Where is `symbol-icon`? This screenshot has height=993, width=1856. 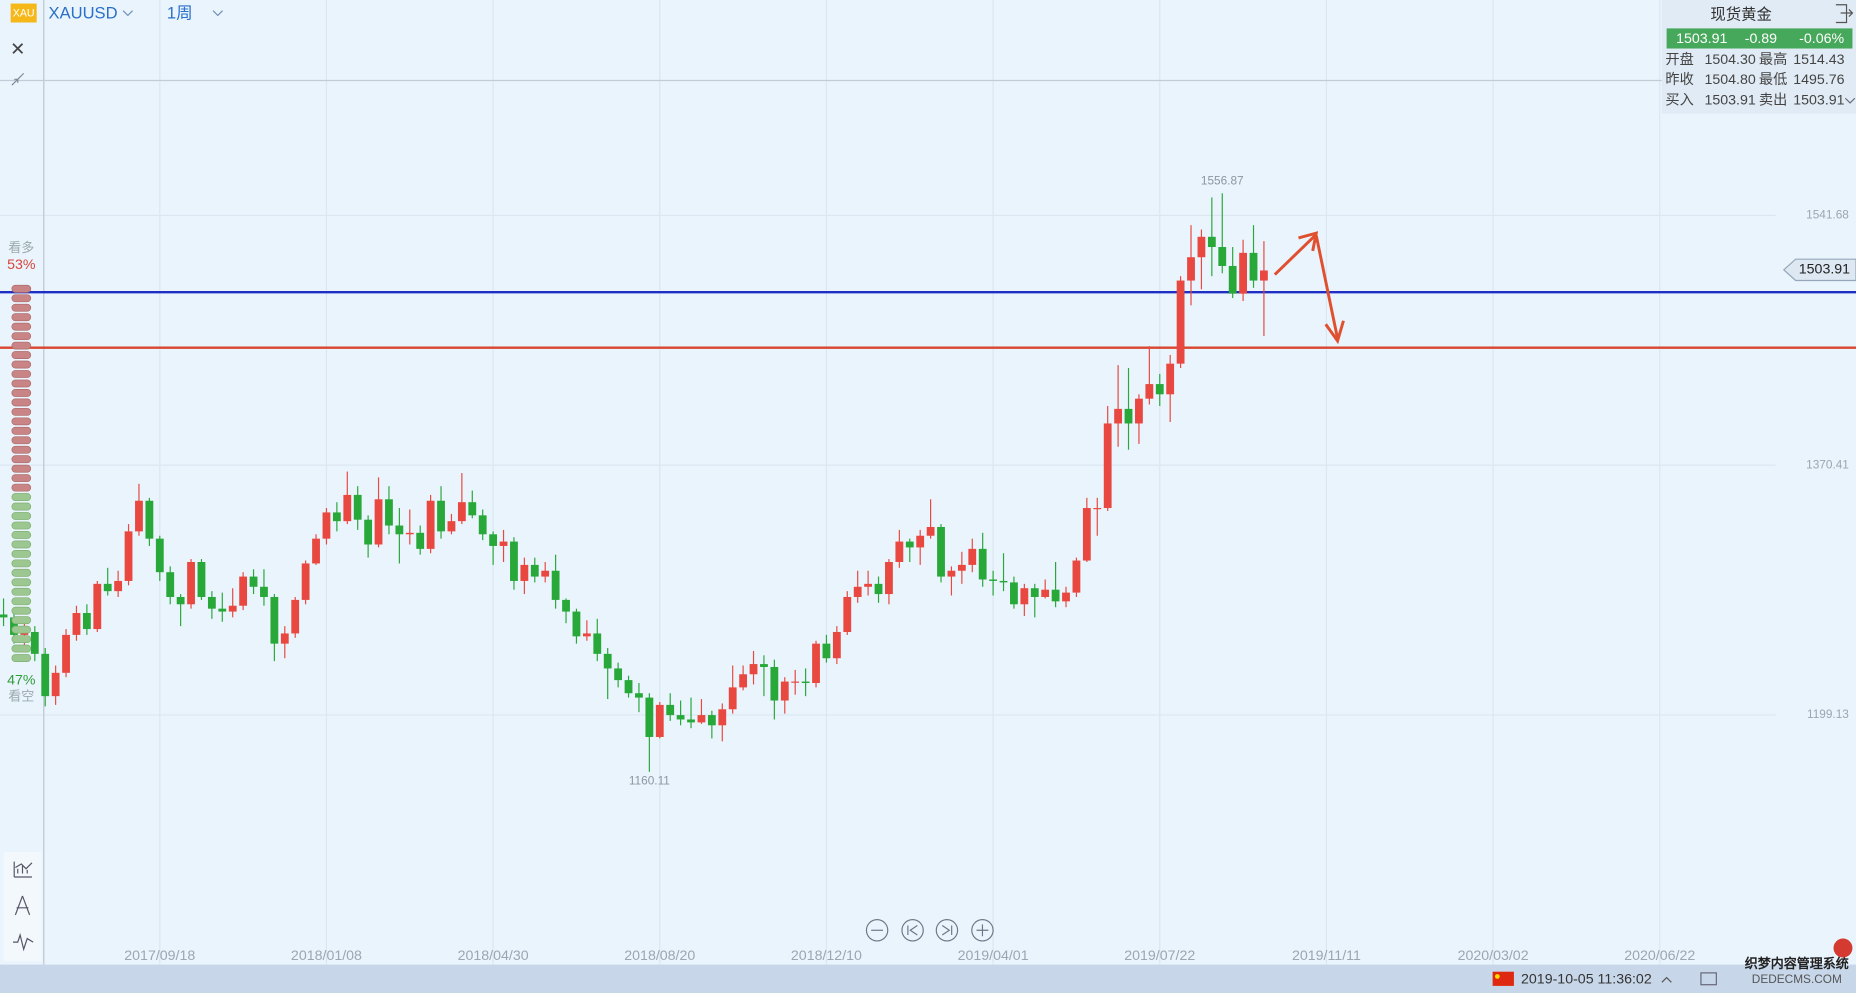
symbol-icon is located at coordinates (23, 13).